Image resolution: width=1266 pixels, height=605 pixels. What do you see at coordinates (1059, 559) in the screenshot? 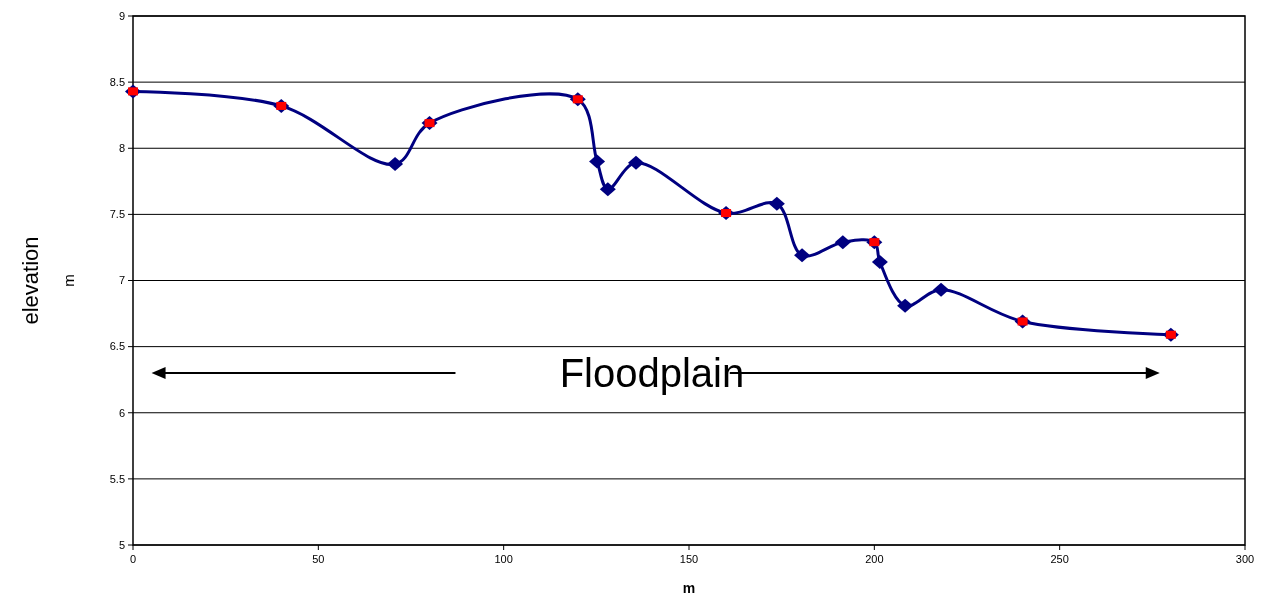
I see `x-tick-label: 250` at bounding box center [1059, 559].